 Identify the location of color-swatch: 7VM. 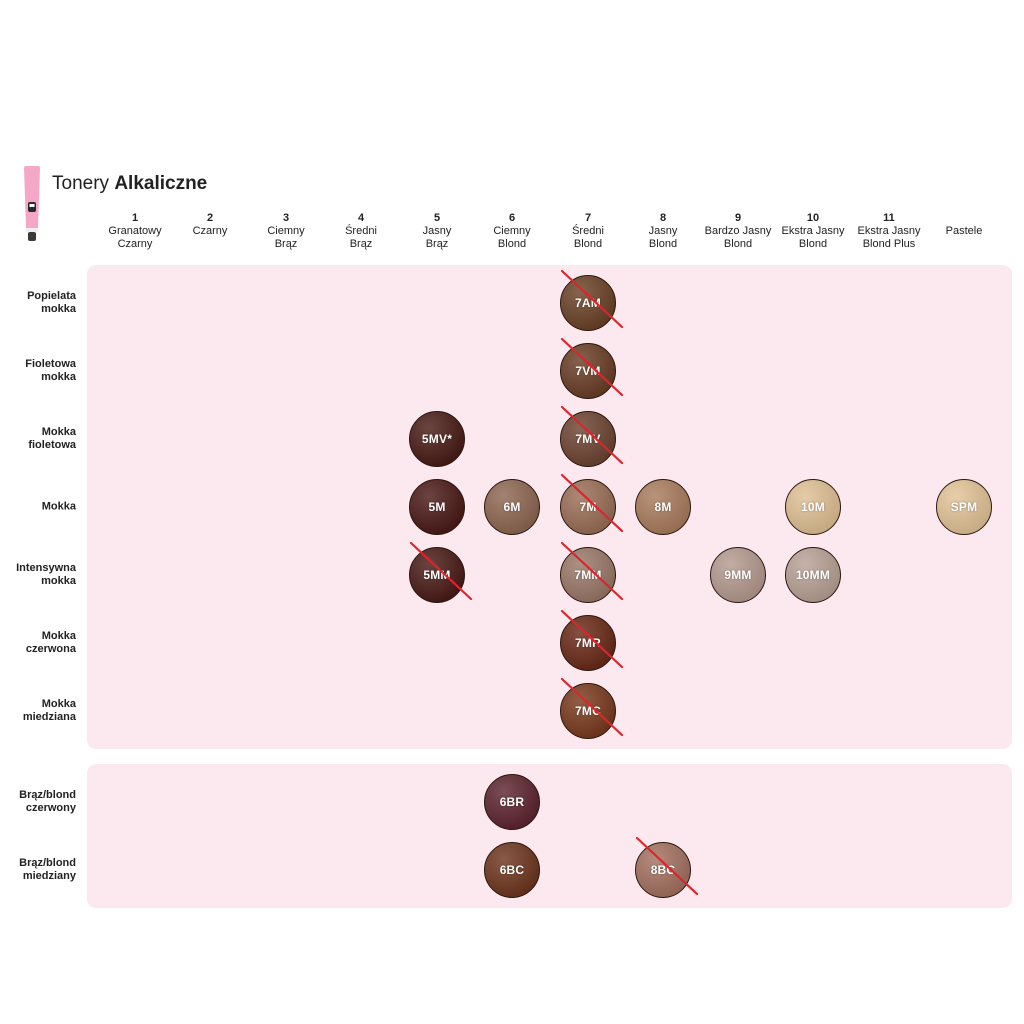
(592, 368).